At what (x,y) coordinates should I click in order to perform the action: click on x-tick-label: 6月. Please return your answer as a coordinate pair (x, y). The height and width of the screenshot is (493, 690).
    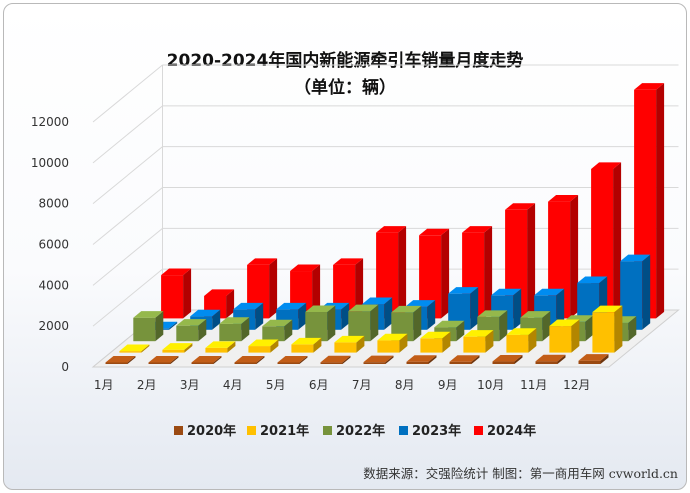
    Looking at the image, I should click on (319, 385).